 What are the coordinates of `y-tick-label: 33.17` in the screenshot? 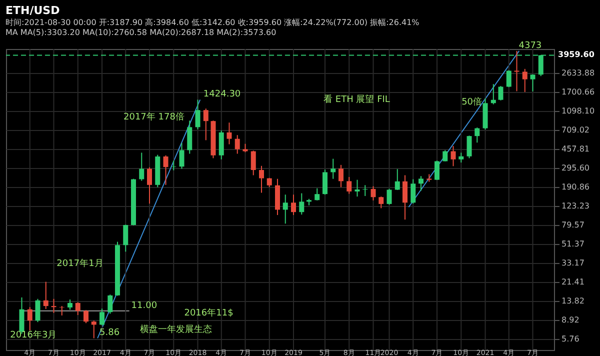 It's located at (573, 263).